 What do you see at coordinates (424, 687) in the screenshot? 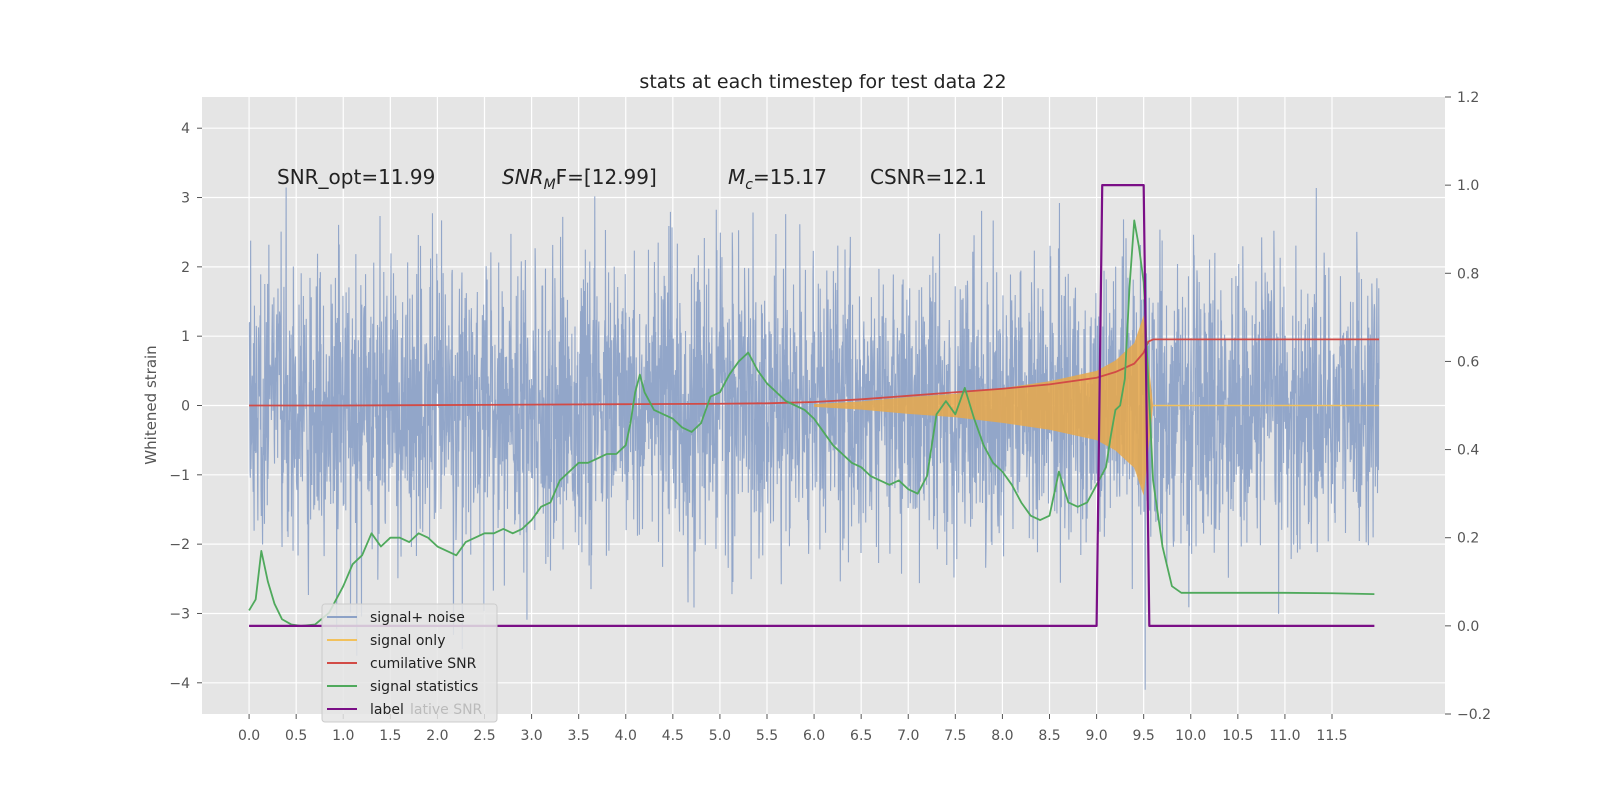
I see `legend-label-signal-statistics: signal statistics` at bounding box center [424, 687].